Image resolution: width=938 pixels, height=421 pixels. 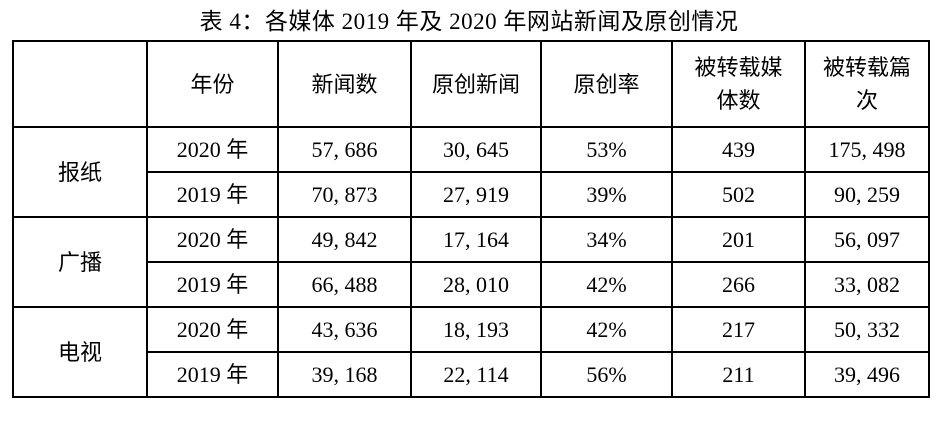 I want to click on original-news-cell: 22, 114, so click(x=476, y=374).